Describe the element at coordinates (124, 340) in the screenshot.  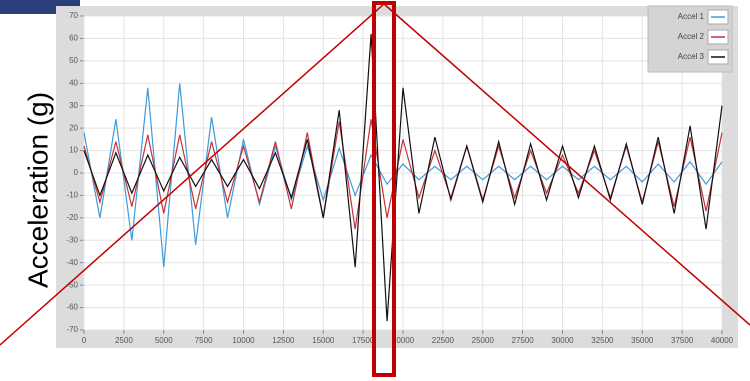
I see `x-tick-label: 2500` at that location.